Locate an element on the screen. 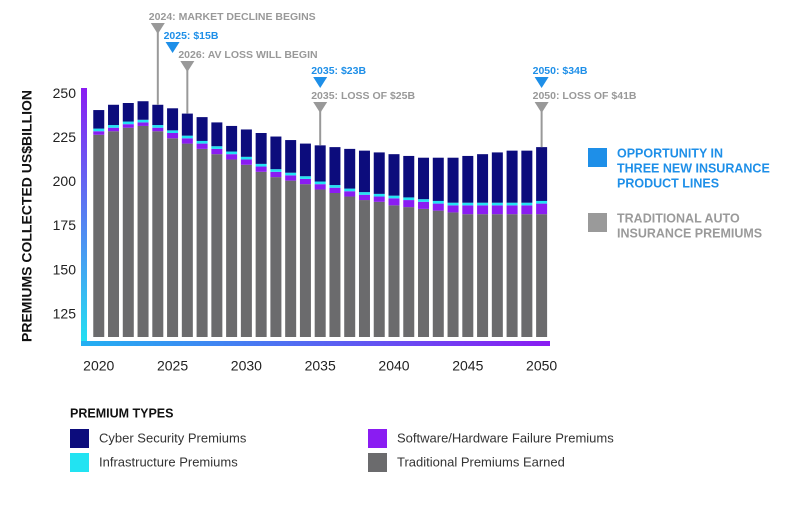  x-tick-label: 2050 is located at coordinates (541, 366).